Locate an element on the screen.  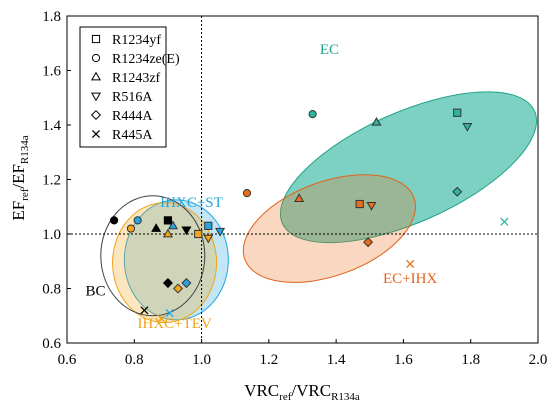
bc-ellipse is located at coordinates (153, 256).